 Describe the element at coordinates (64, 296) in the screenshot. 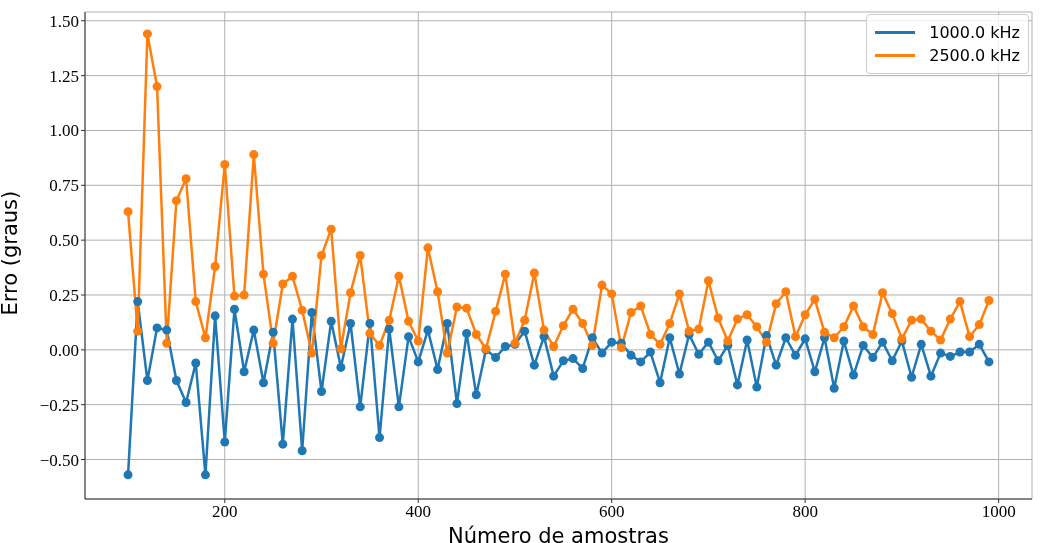

I see `y-tick-label: 0.25` at that location.